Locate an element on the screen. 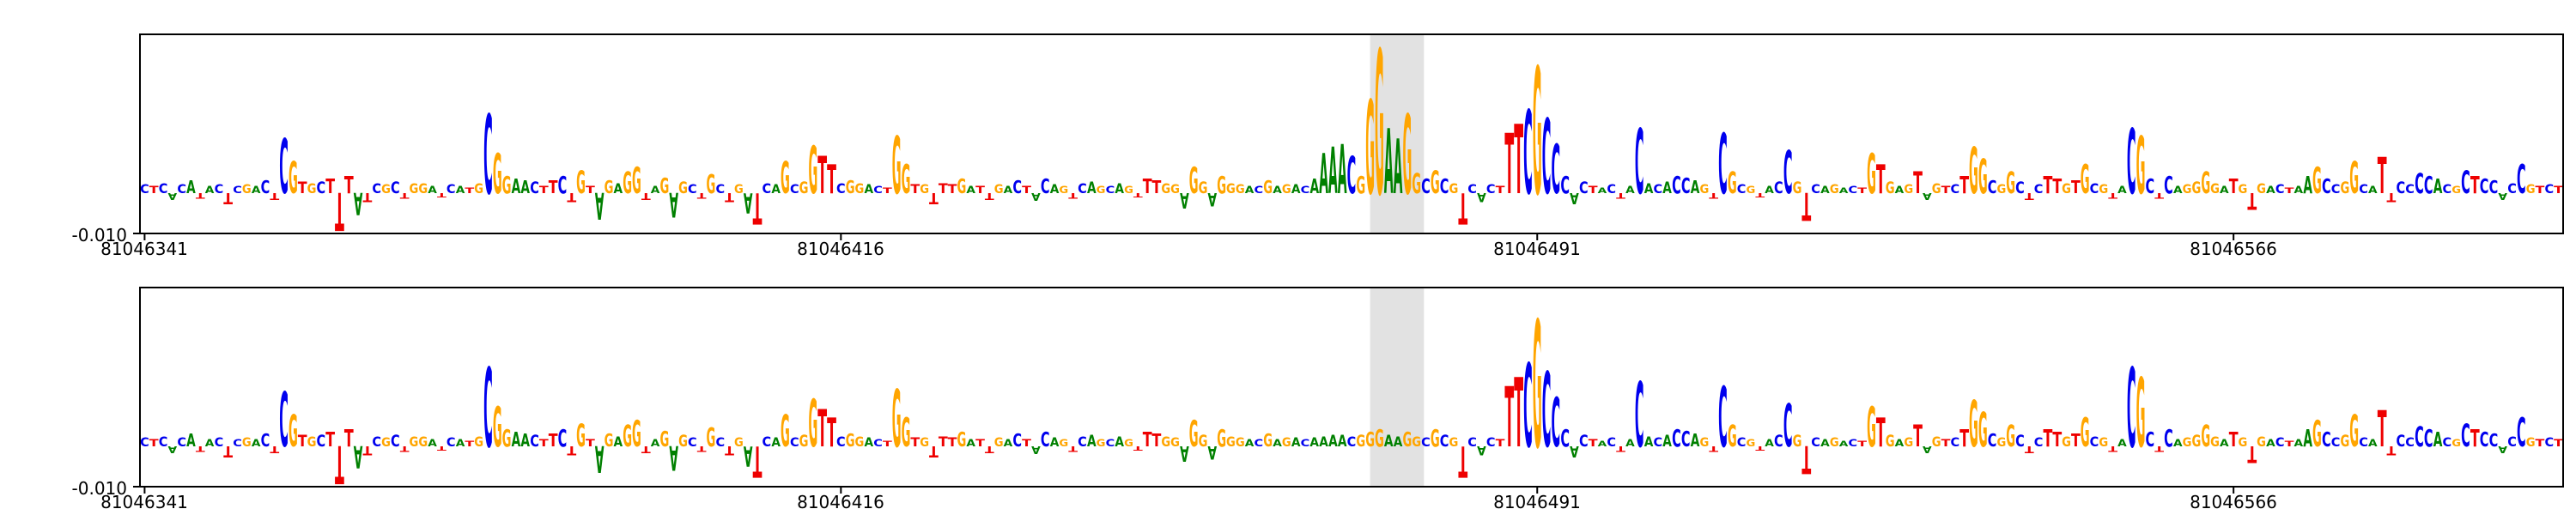 The height and width of the screenshot is (515, 2576). highlight-region is located at coordinates (1397, 133).